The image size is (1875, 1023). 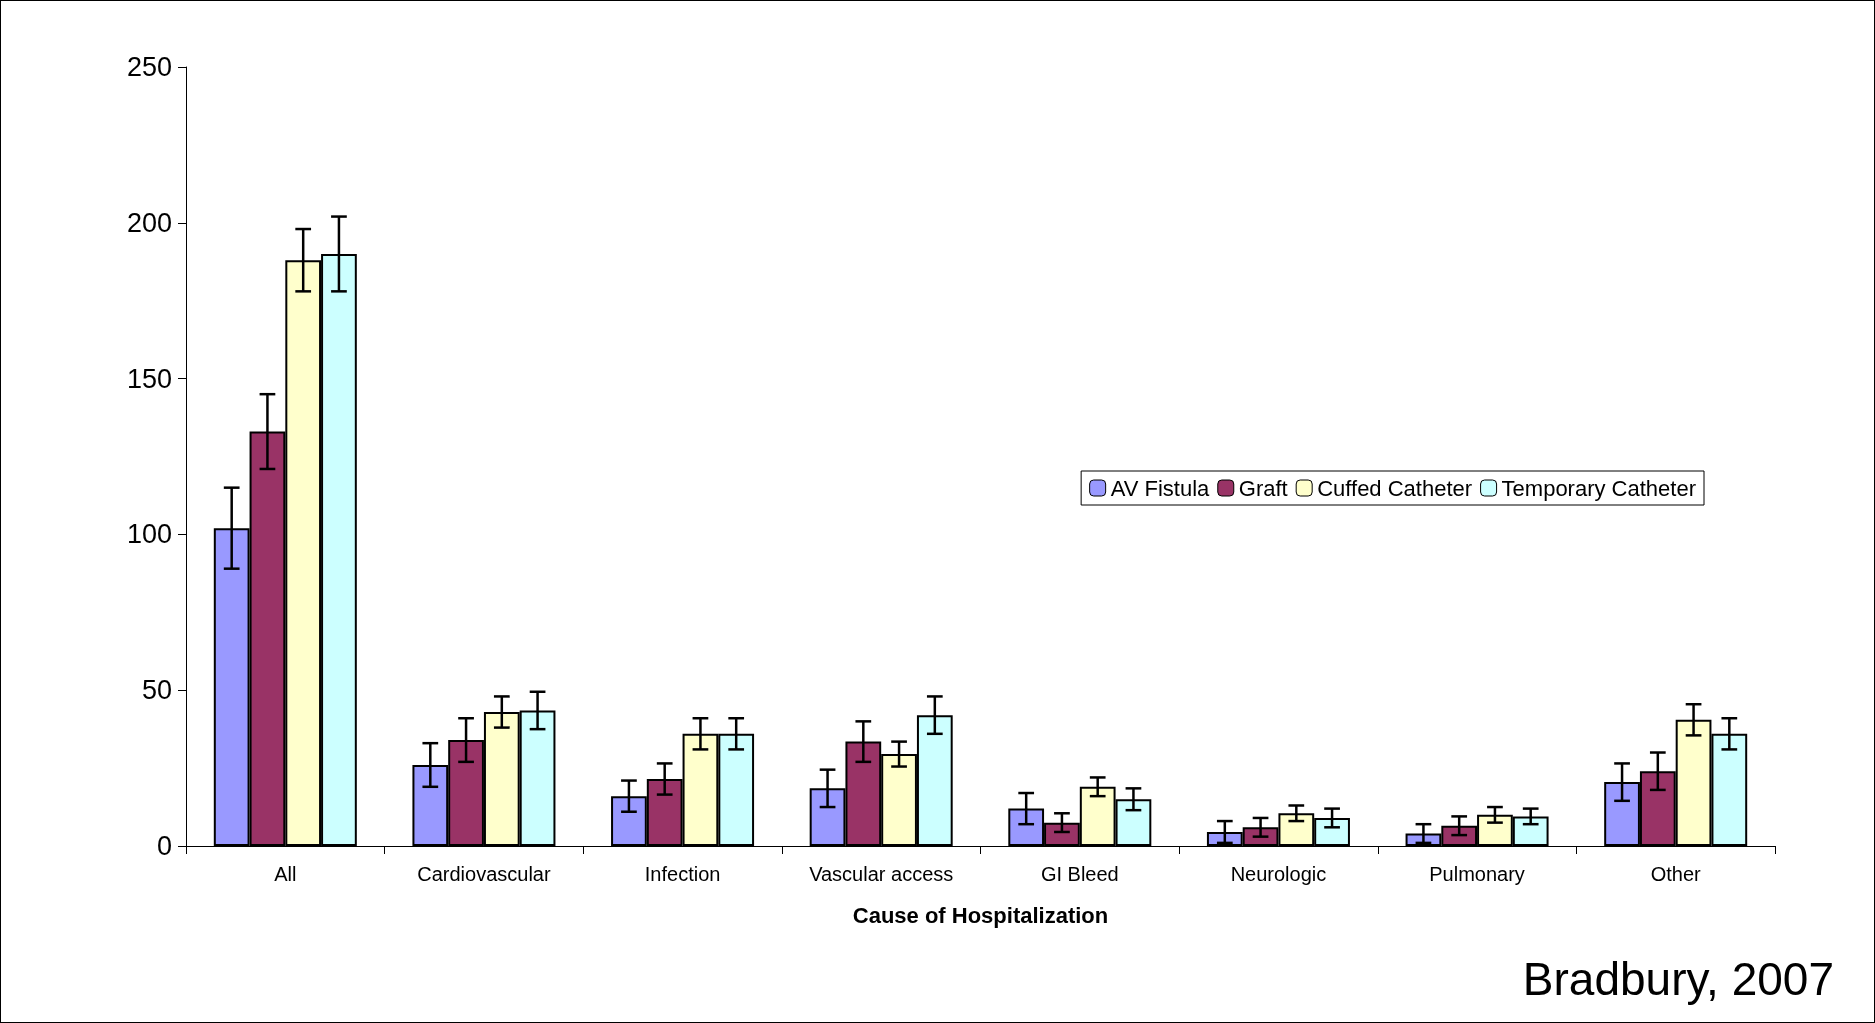 What do you see at coordinates (156, 690) in the screenshot?
I see `y-tick-label: 50` at bounding box center [156, 690].